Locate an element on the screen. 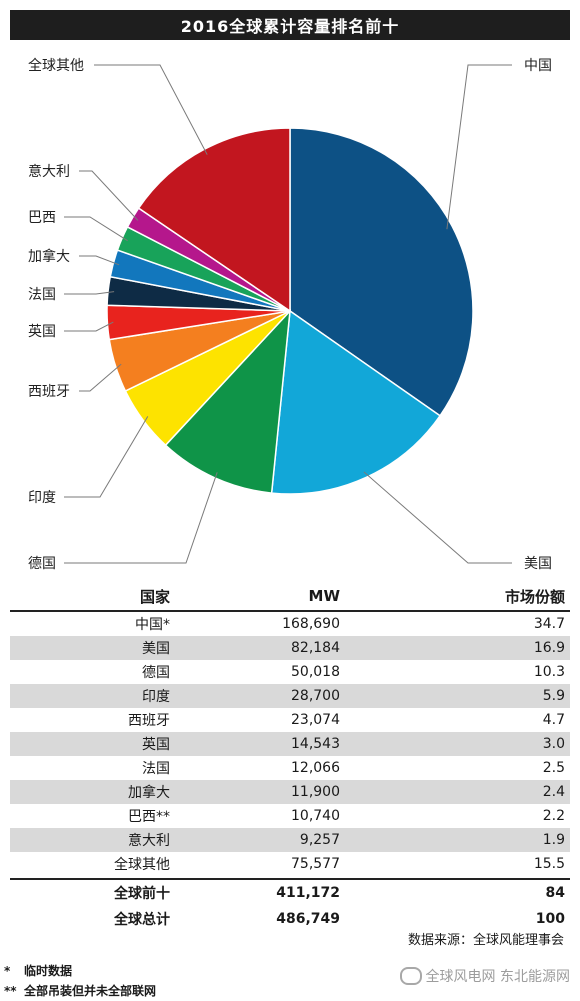 This screenshot has width=580, height=1001. footnote-mark: ** is located at coordinates (10, 991).